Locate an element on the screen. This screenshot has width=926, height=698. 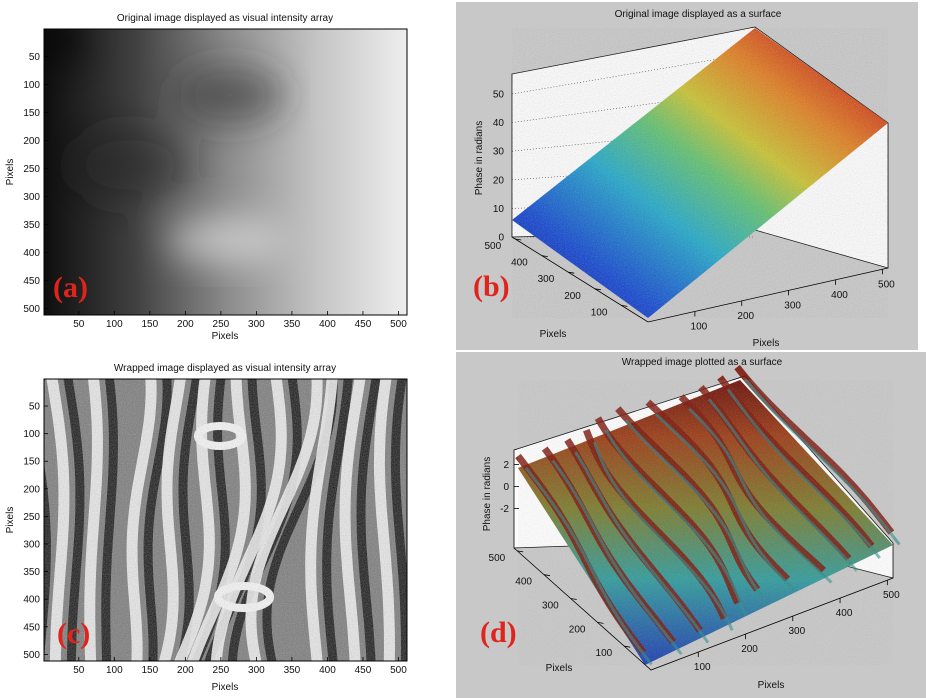
panel-b-ylabel: Pixels is located at coordinates (553, 334).